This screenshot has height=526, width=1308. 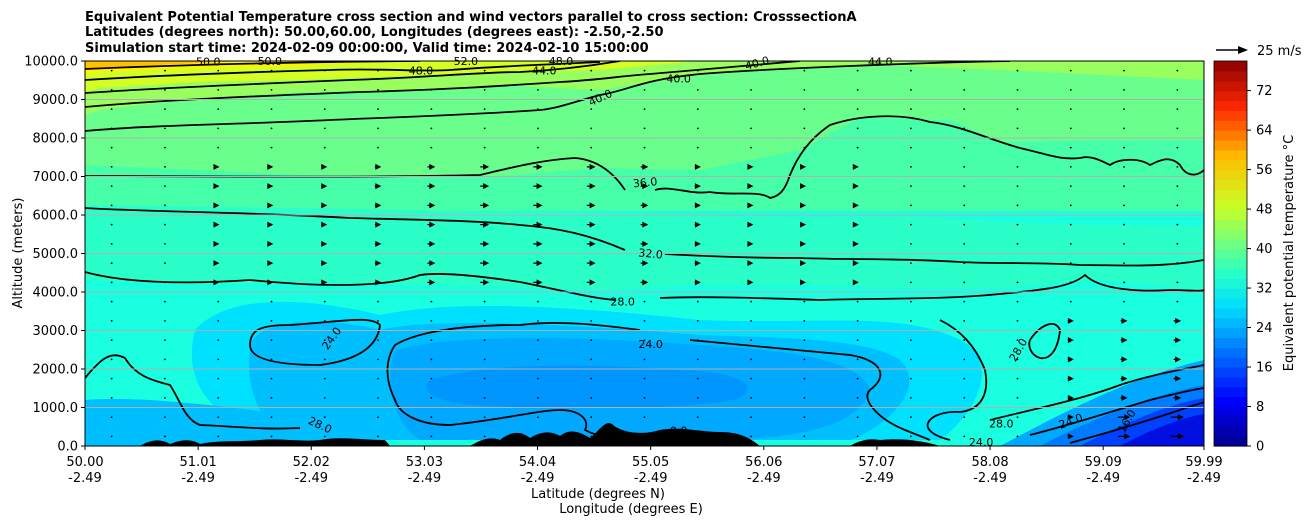 I want to click on contour-label: 28.0, so click(x=1001, y=424).